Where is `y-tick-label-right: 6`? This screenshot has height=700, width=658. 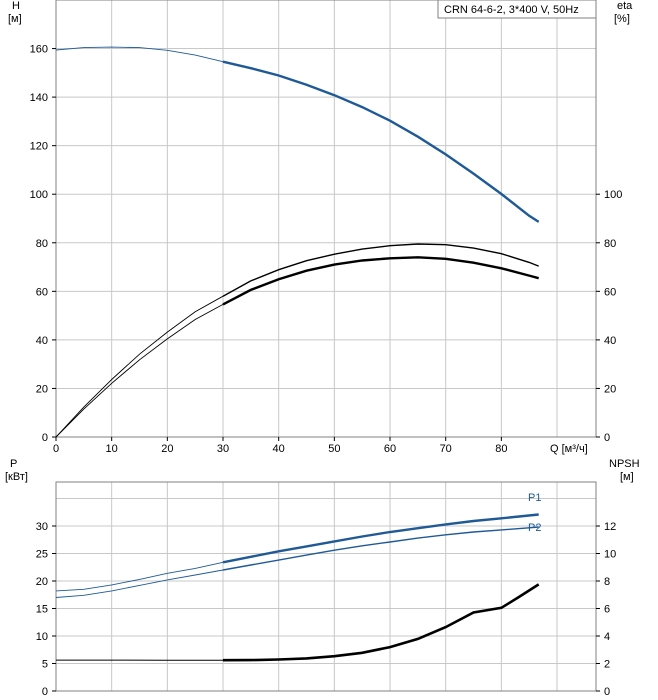
y-tick-label-right: 6 is located at coordinates (607, 610).